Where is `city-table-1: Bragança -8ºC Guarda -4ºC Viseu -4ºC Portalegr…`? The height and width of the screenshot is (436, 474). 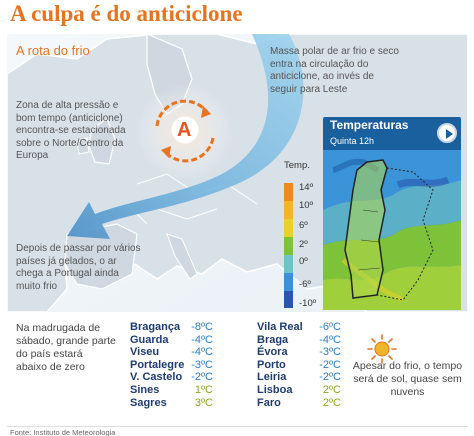 city-table-1: Bragança -8ºC Guarda -4ºC Viseu -4ºC Portalegr… is located at coordinates (171, 365).